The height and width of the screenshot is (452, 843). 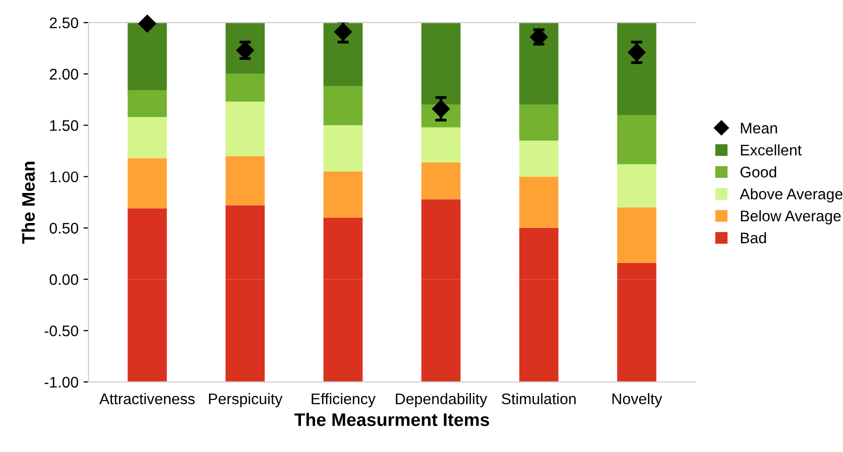 What do you see at coordinates (539, 398) in the screenshot?
I see `x-tick-label: Stimulation` at bounding box center [539, 398].